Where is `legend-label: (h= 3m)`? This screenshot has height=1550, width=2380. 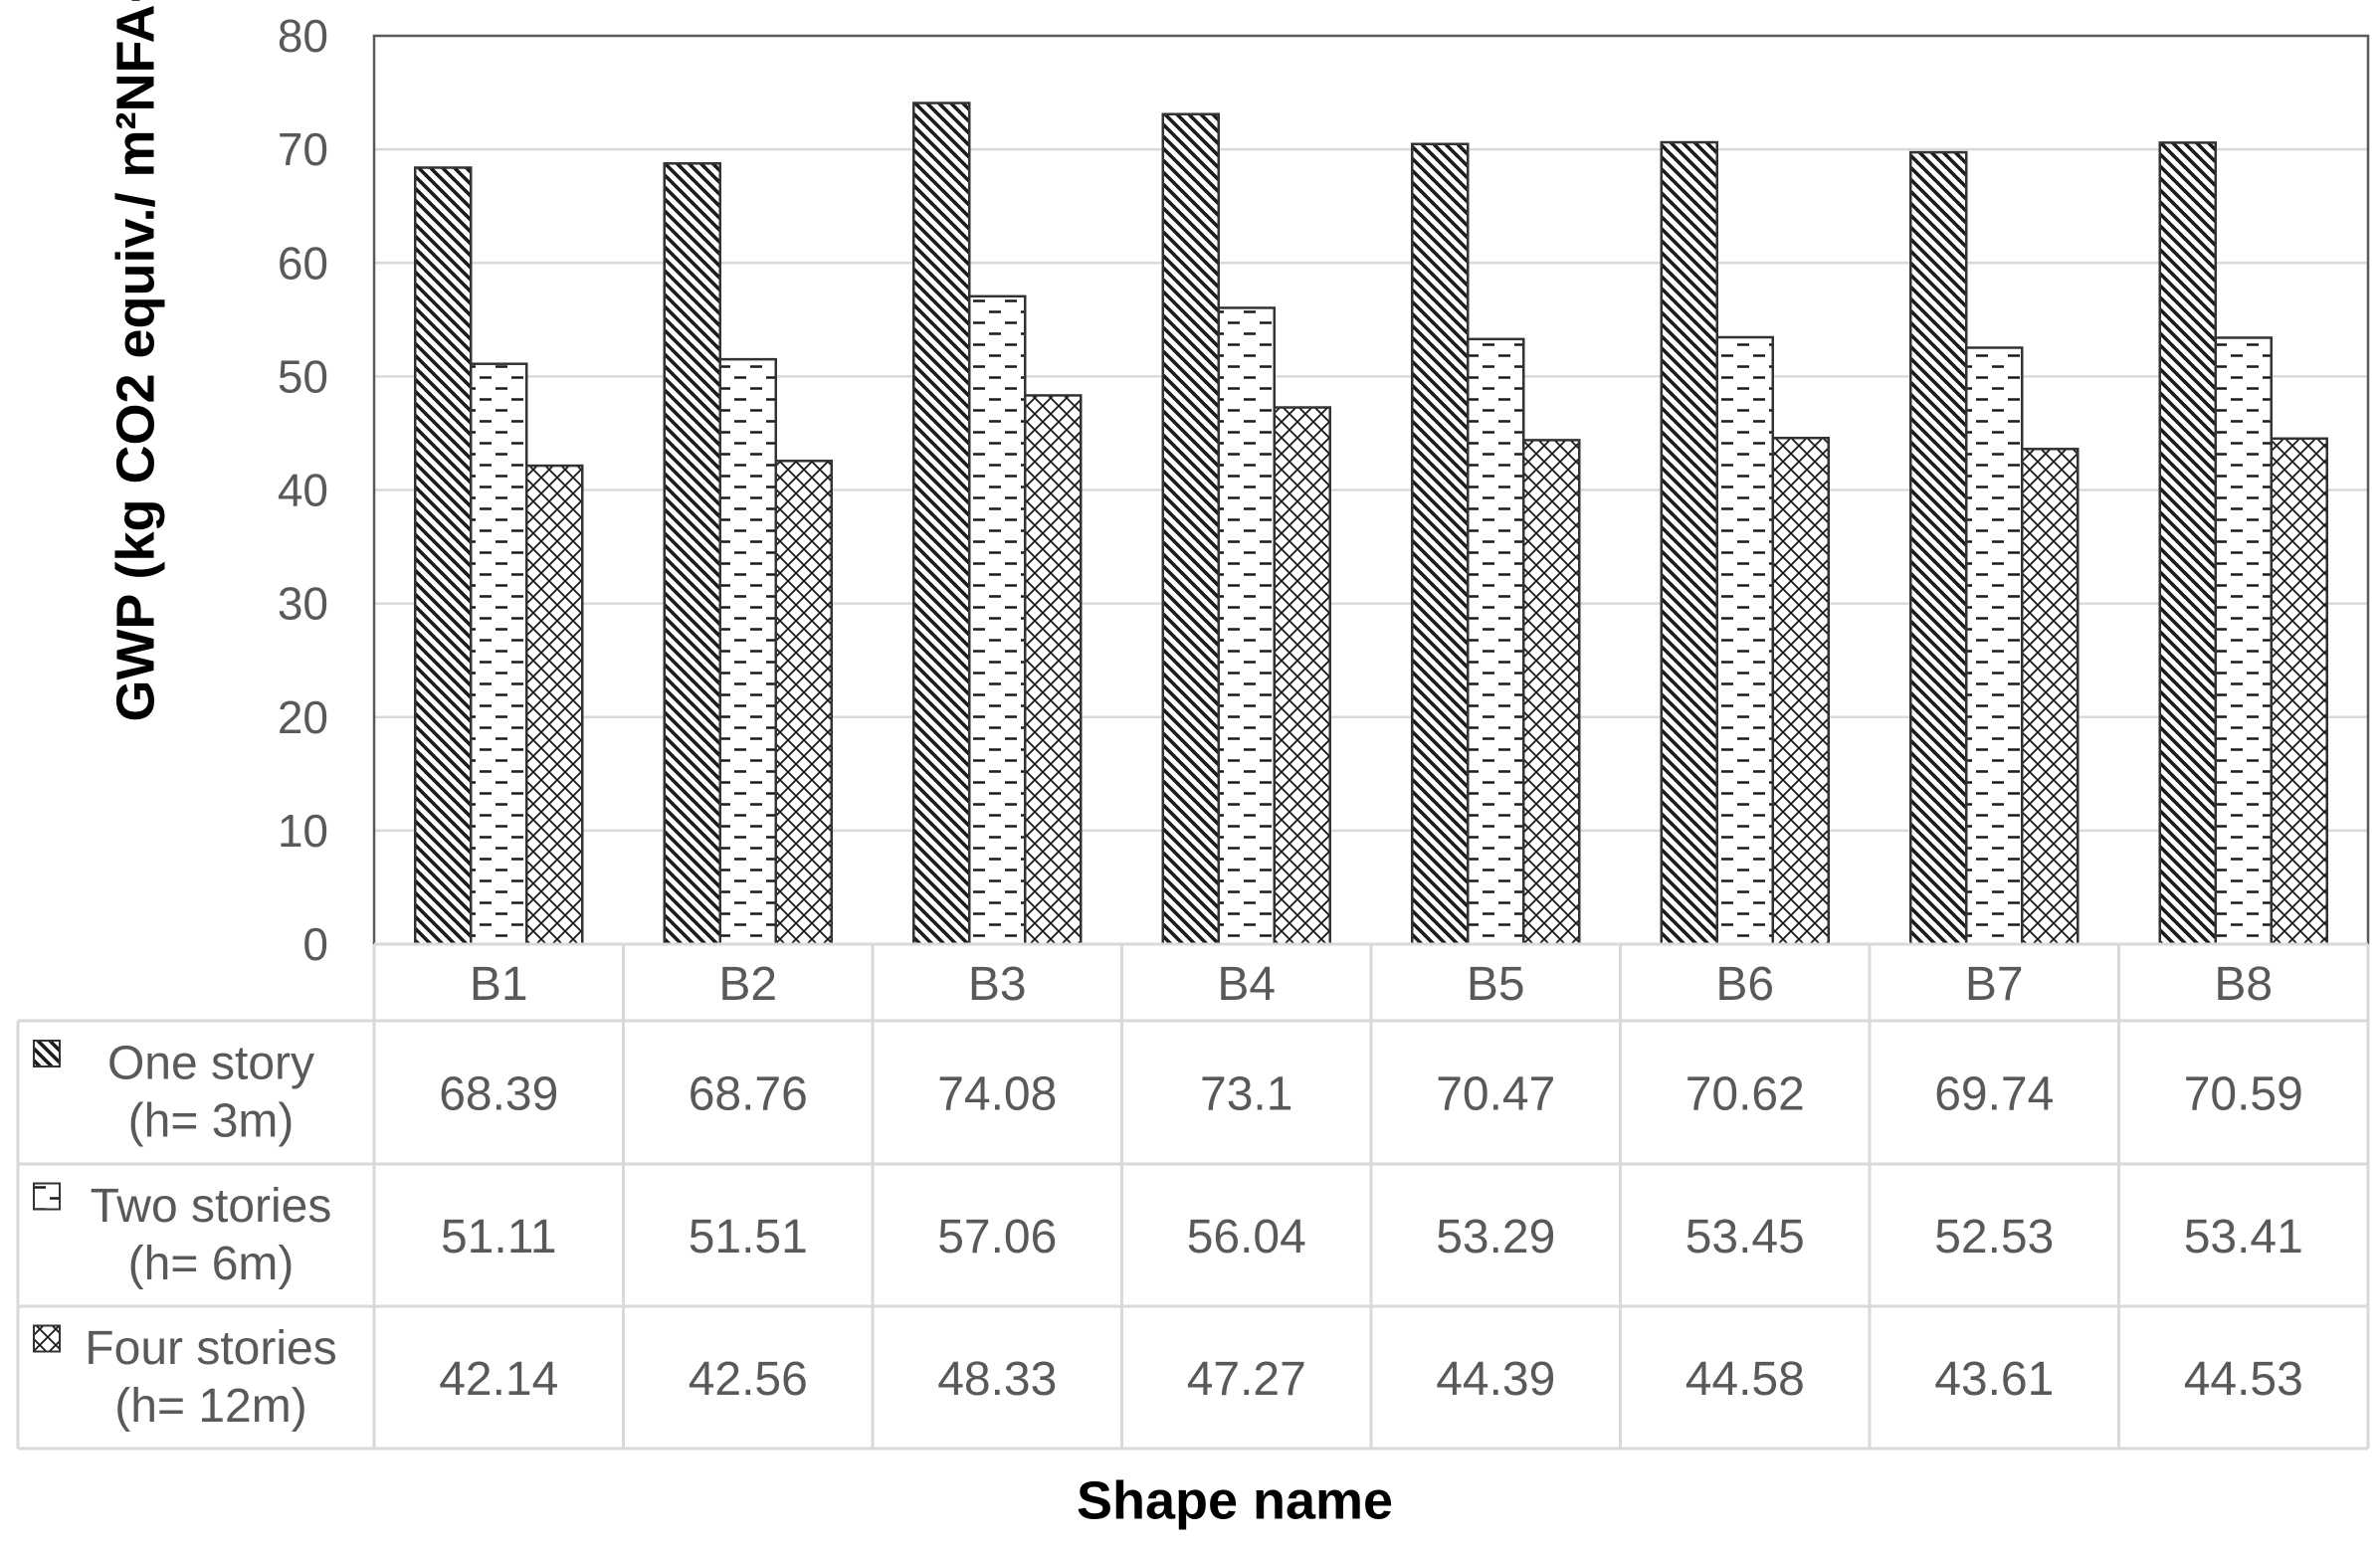
legend-label: (h= 3m) is located at coordinates (211, 1121).